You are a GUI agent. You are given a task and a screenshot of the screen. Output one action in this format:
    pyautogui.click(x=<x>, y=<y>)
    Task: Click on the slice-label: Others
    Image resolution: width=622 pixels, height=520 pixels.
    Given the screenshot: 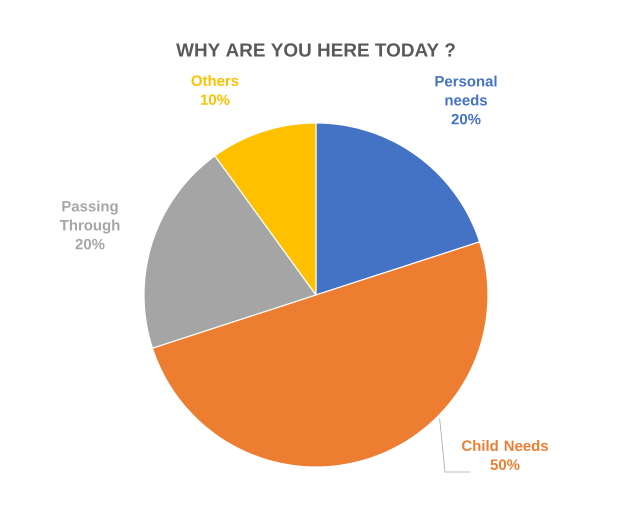 What is the action you would take?
    pyautogui.click(x=215, y=80)
    